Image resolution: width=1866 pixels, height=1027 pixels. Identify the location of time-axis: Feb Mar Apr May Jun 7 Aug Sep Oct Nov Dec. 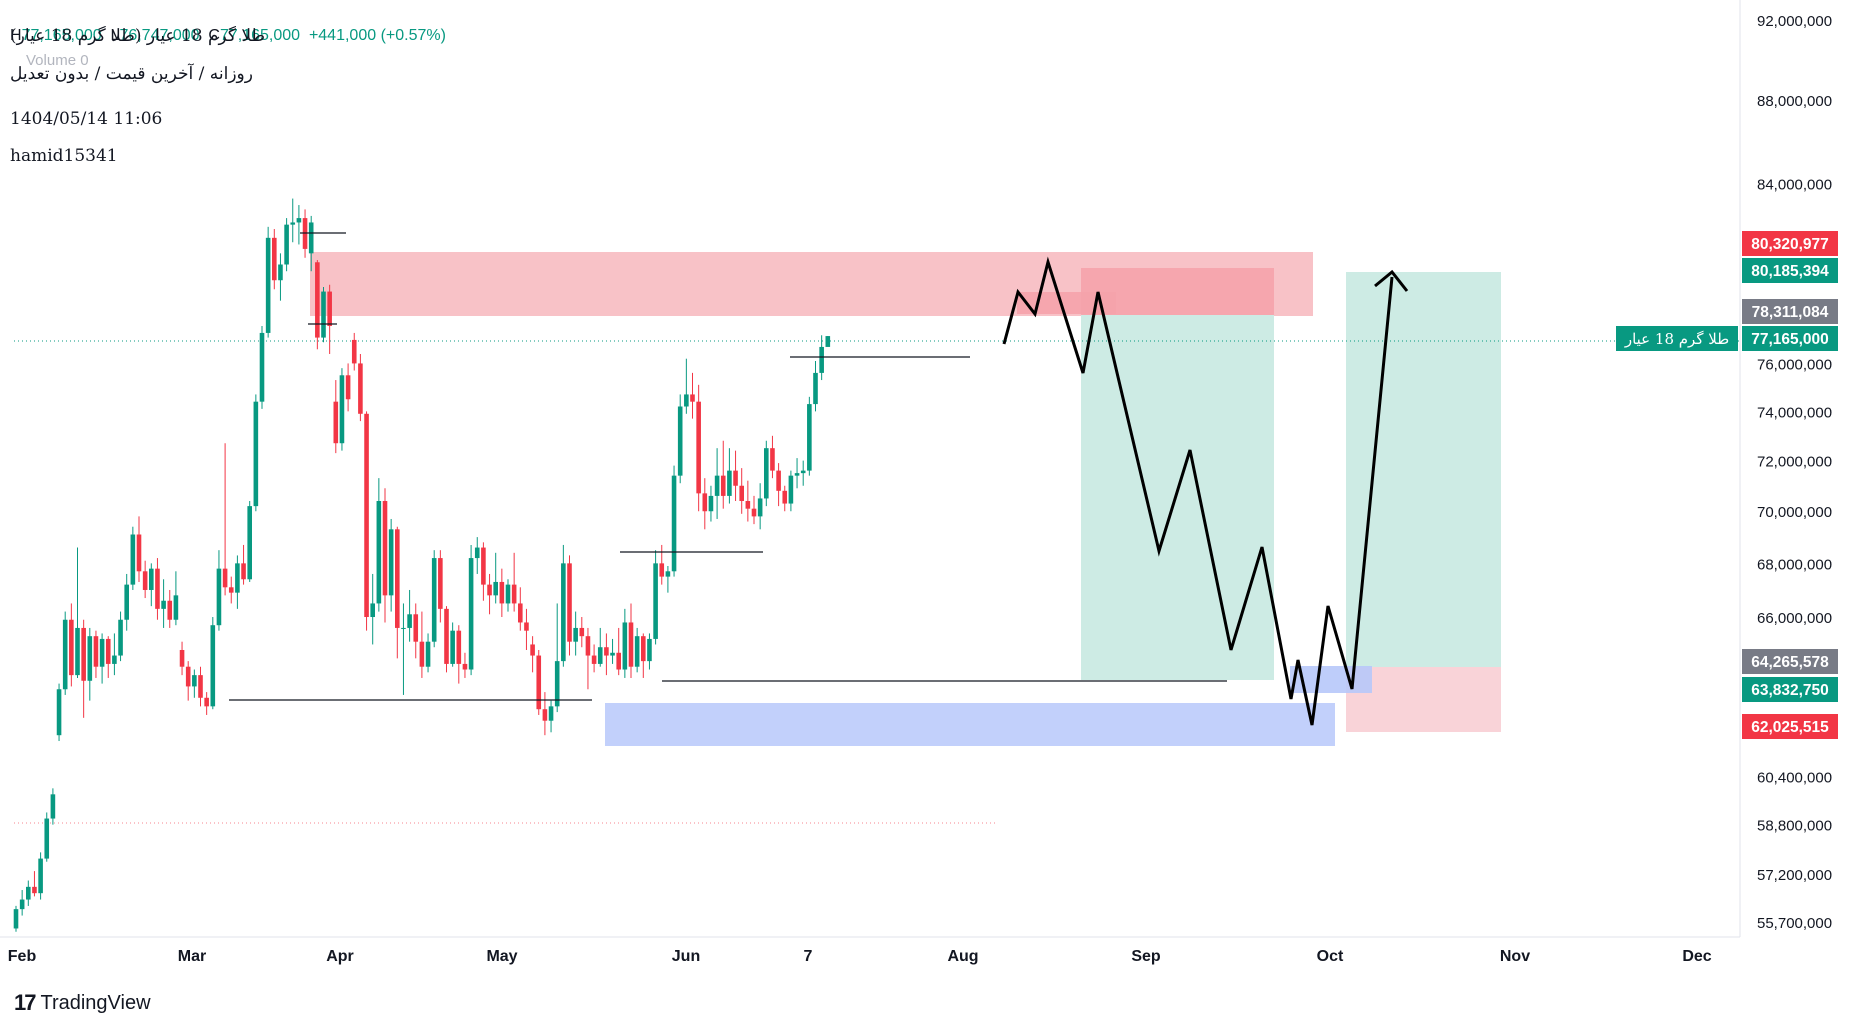
(860, 956).